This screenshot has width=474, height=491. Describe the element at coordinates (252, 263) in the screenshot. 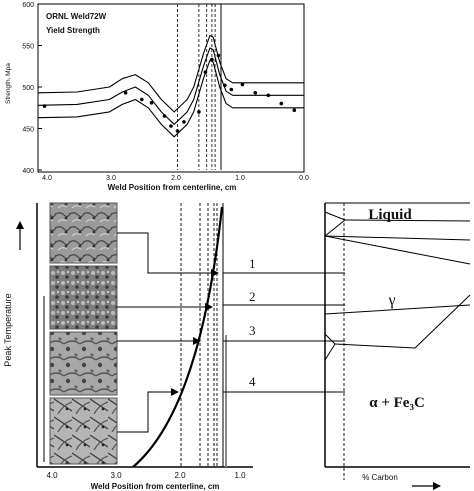

I see `zone-label-1: 1` at that location.